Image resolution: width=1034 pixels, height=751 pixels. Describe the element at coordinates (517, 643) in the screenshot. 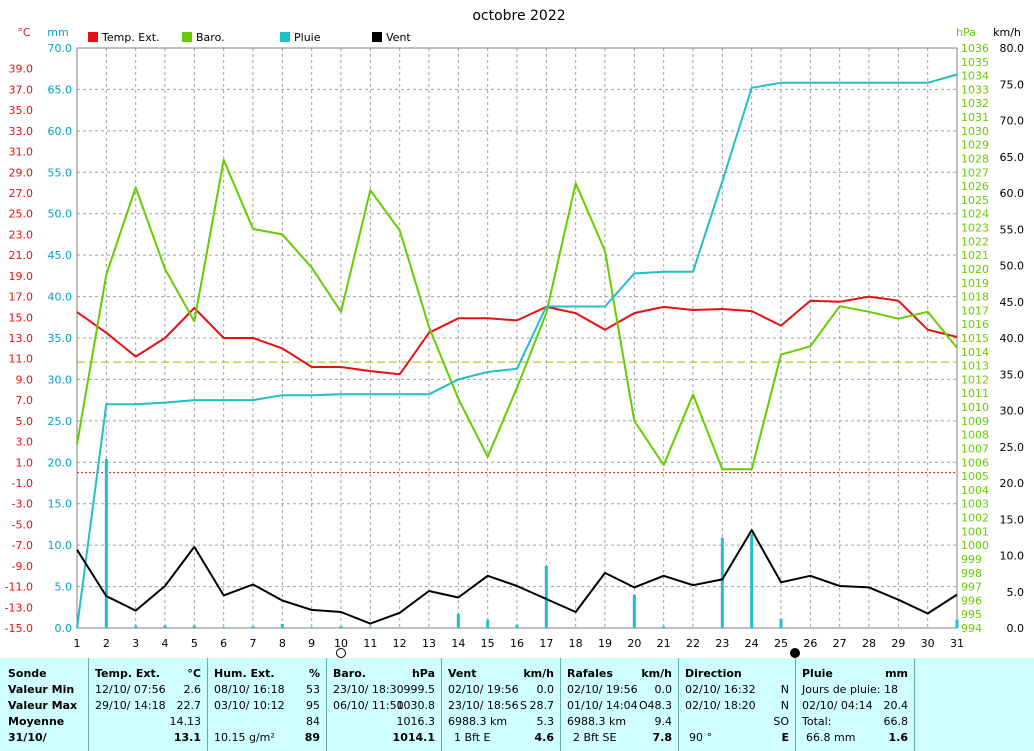

I see `day-tick-label: 16` at that location.